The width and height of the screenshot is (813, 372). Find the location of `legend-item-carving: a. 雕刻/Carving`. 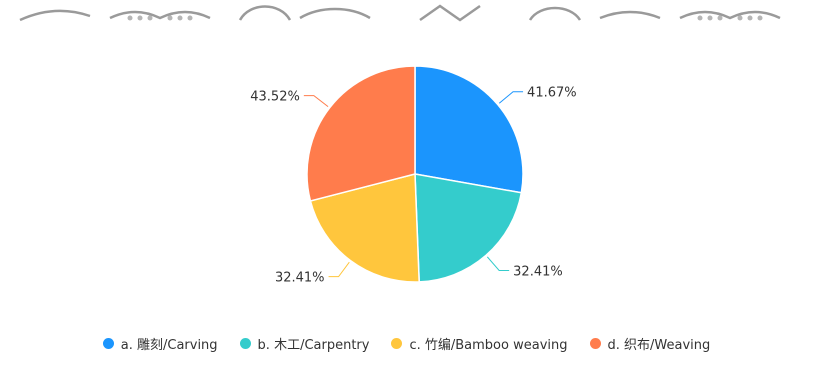

legend-item-carving: a. 雕刻/Carving is located at coordinates (160, 343).